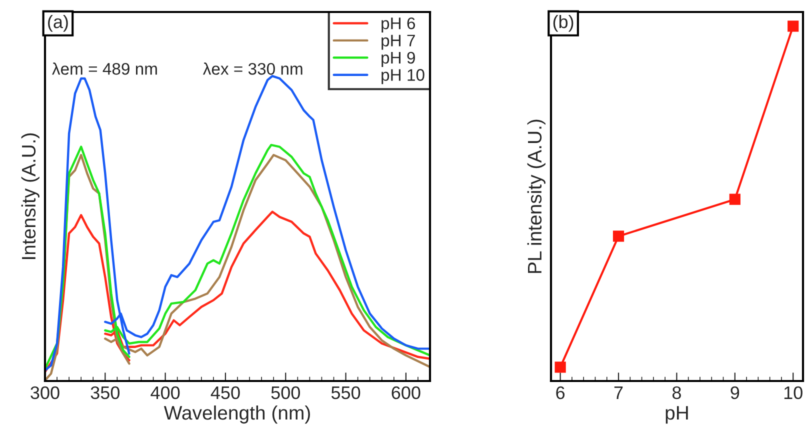 Image resolution: width=807 pixels, height=437 pixels. What do you see at coordinates (45, 393) in the screenshot?
I see `x-tick-label: 300` at bounding box center [45, 393].